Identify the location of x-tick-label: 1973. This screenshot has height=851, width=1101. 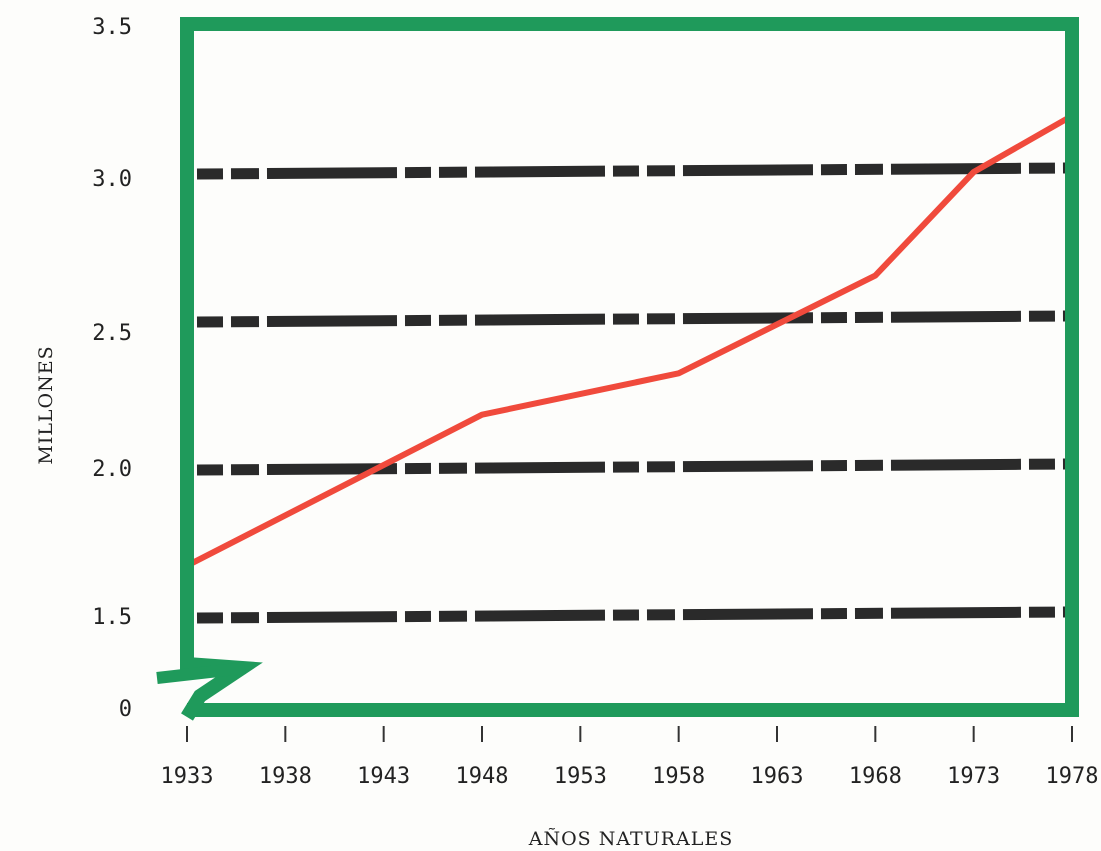
(973, 776).